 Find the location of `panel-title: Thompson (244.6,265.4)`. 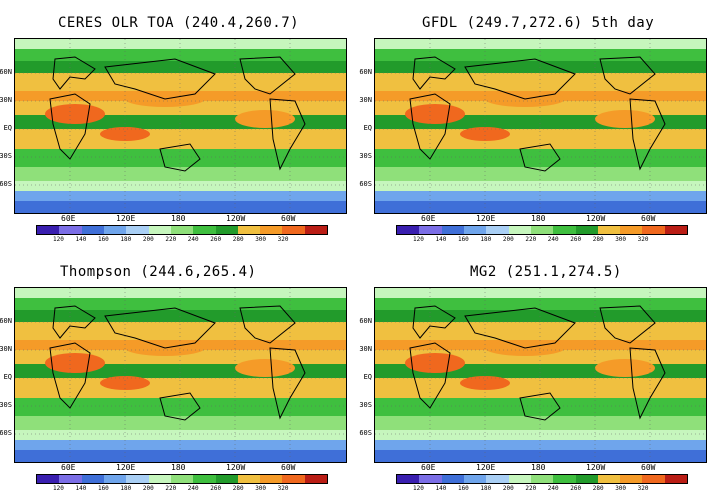

panel-title: Thompson (244.6,265.4) is located at coordinates (158, 272).